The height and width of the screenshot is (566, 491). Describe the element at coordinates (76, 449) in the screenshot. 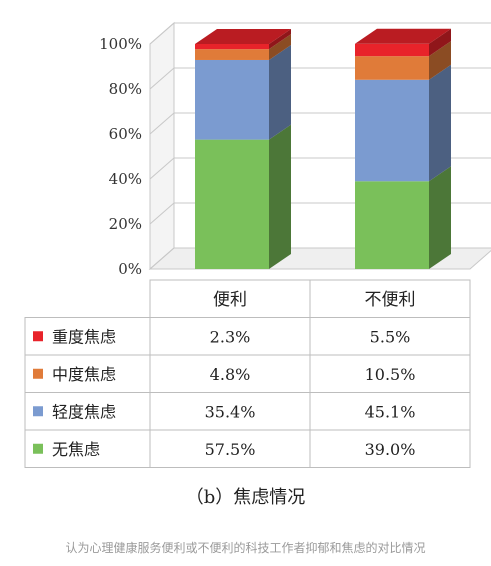

I see `legend-label: 无焦虑` at that location.